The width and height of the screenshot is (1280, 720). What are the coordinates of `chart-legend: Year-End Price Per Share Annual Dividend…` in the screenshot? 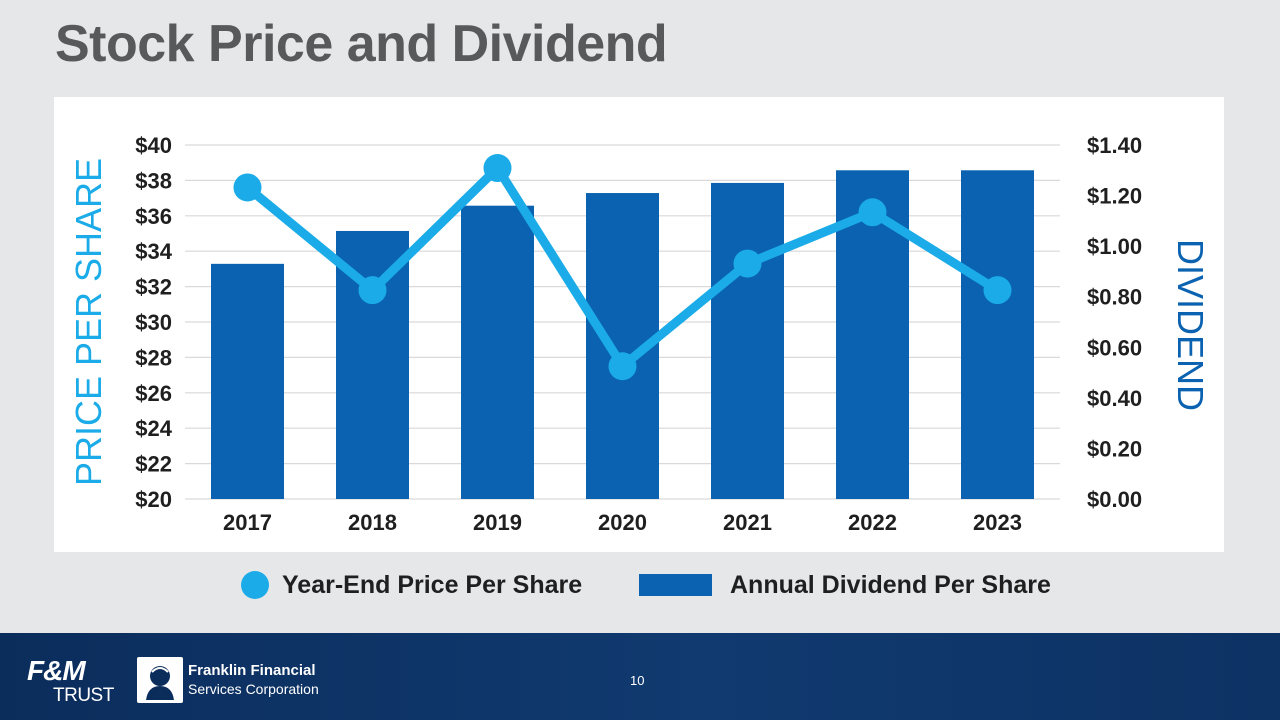 It's located at (640, 585).